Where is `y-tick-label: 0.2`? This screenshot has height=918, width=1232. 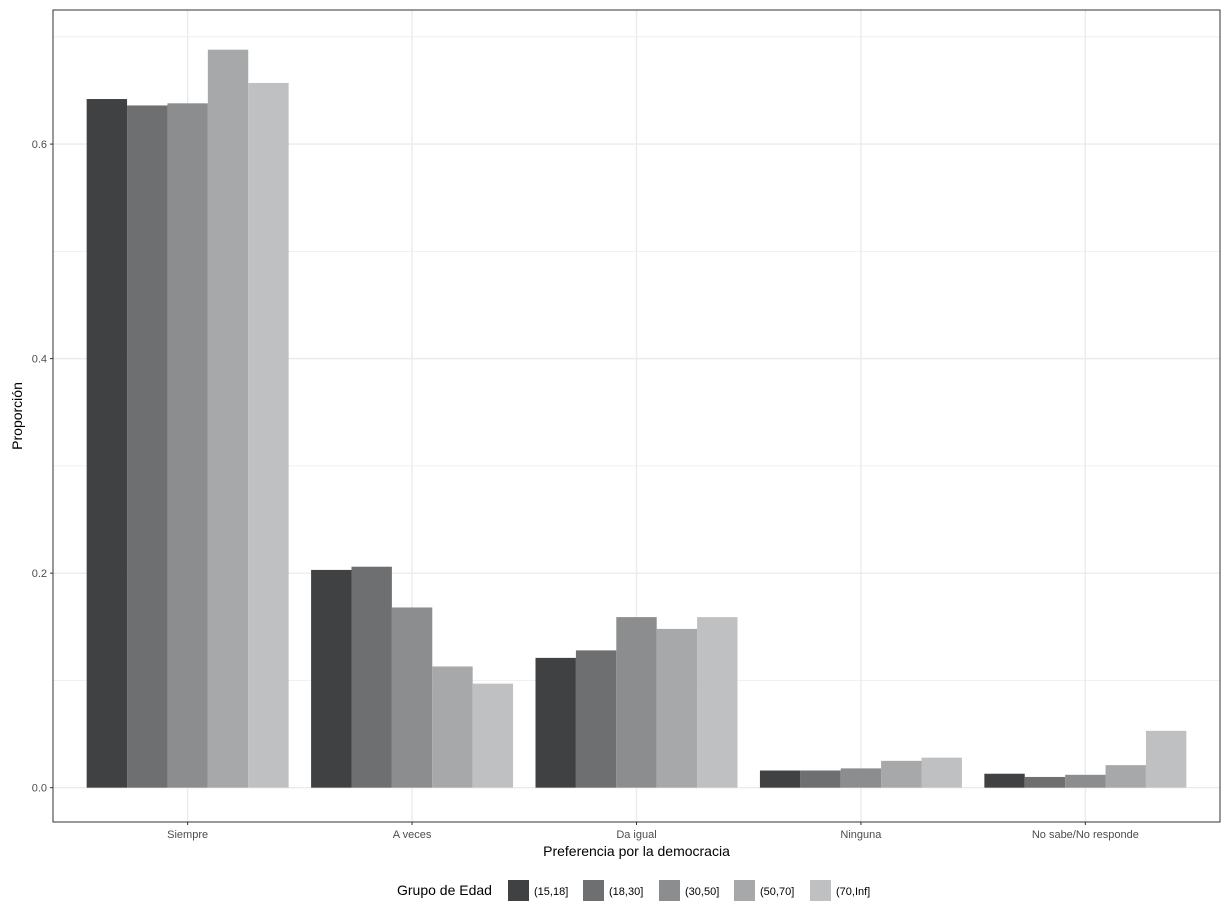 y-tick-label: 0.2 is located at coordinates (39, 574).